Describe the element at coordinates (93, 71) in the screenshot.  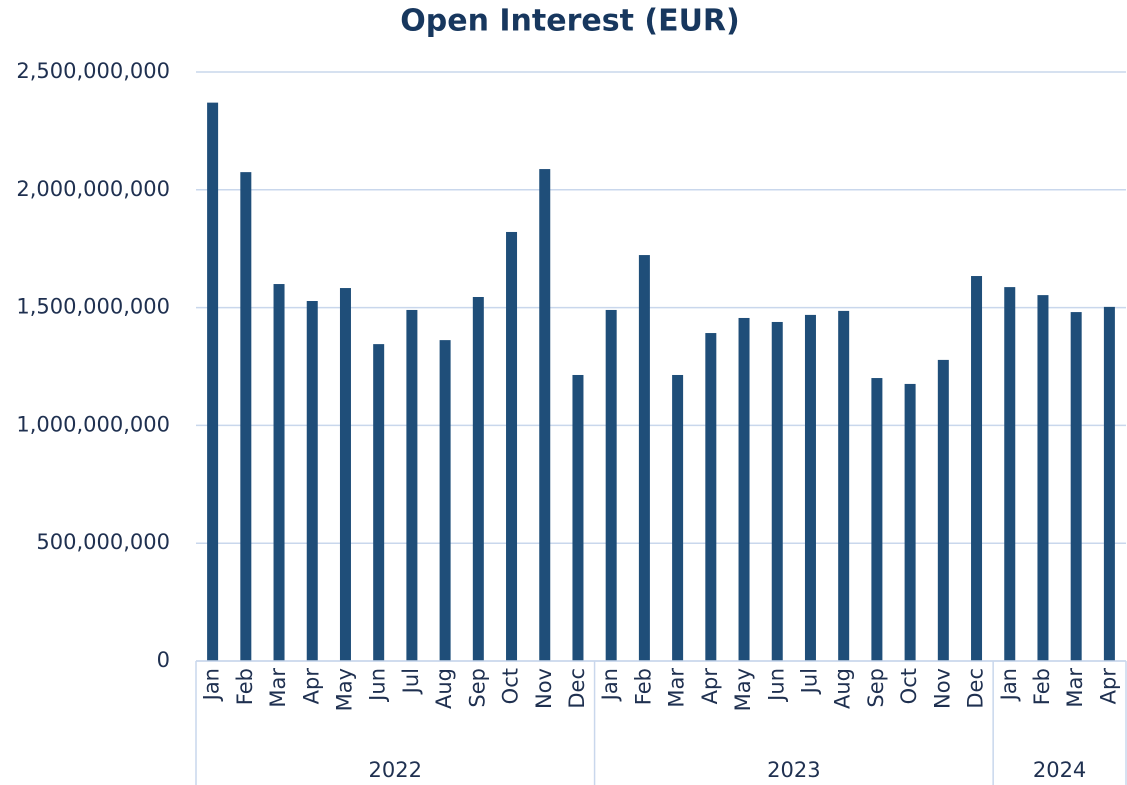
I see `y-tick-label: 2,500,000,000` at that location.